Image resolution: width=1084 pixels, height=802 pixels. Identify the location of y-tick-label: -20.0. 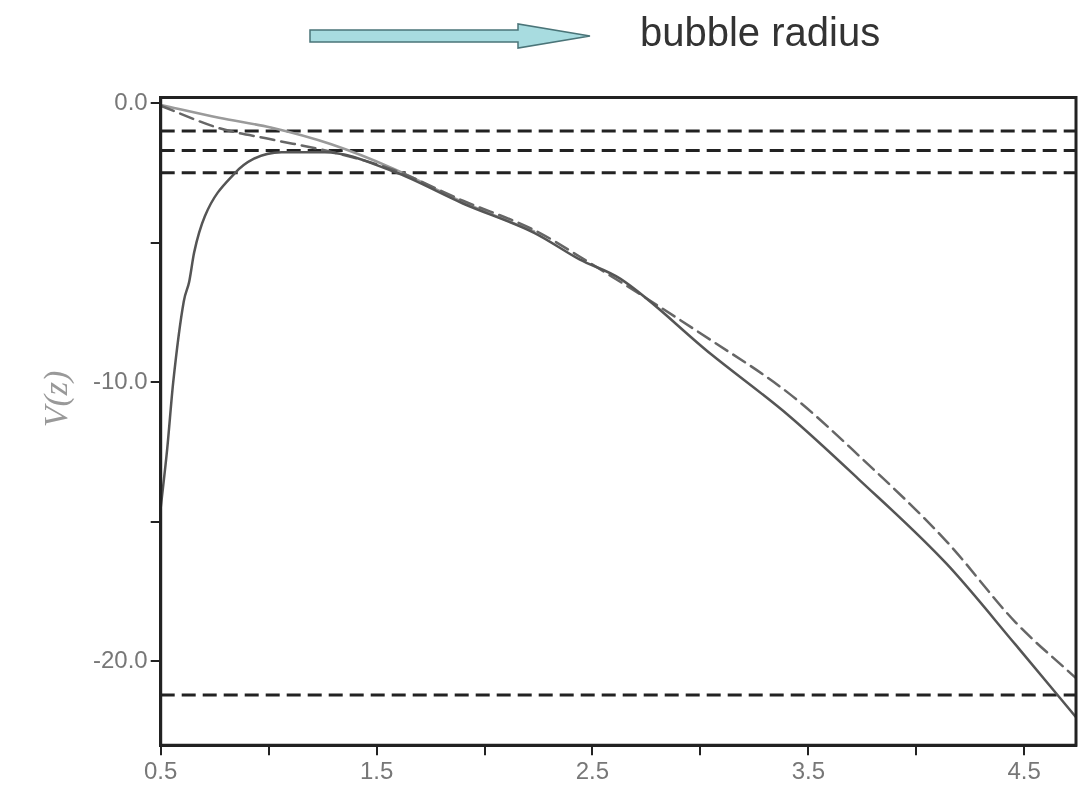
(120, 660).